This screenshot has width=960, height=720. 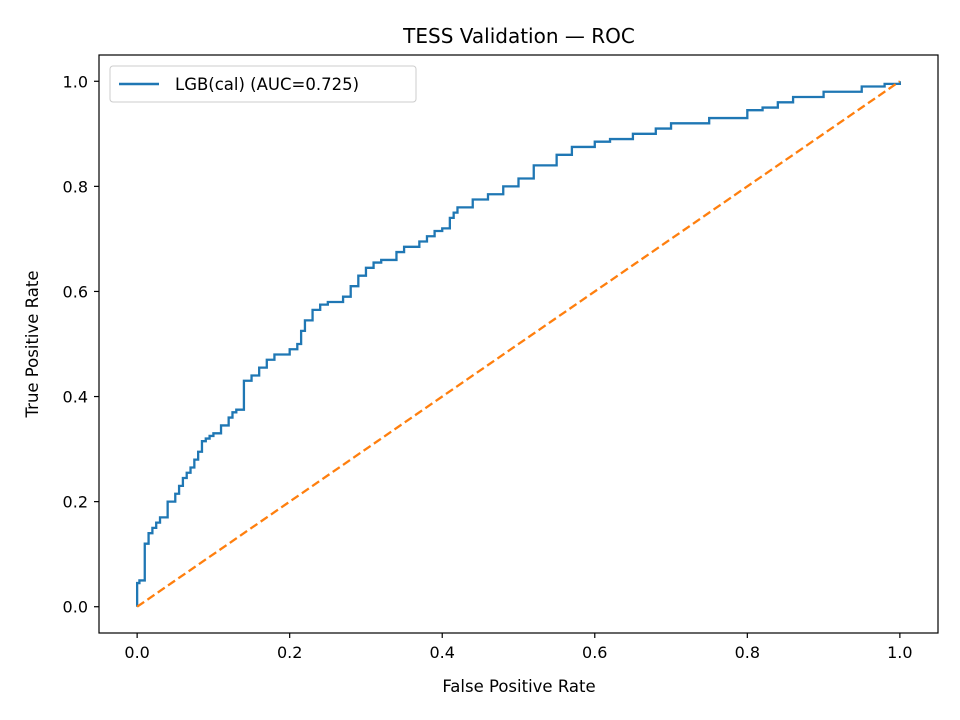 I want to click on x-tick-label: 0.0, so click(x=136, y=652).